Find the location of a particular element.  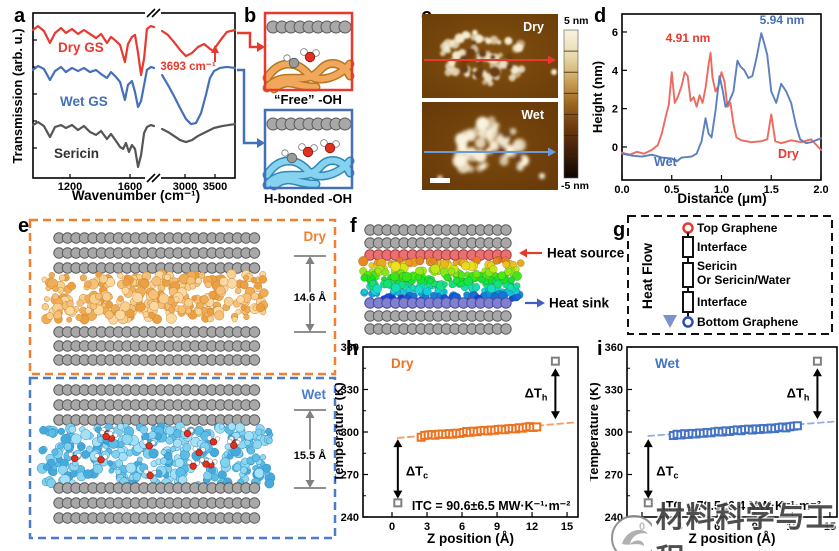

heat-flow-arrow-icon is located at coordinates (670, 276).